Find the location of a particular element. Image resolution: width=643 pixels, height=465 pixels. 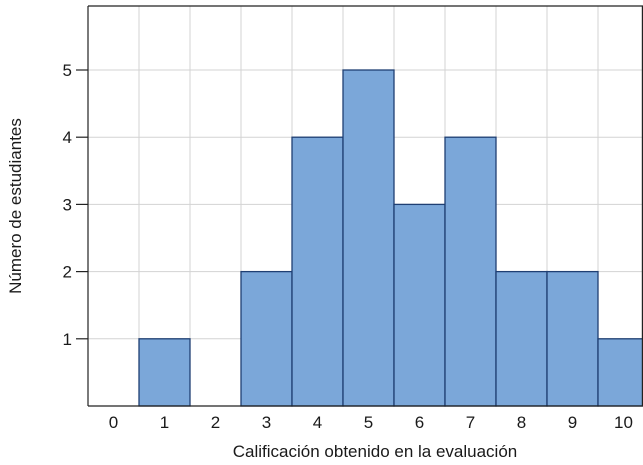

x-tick-label: 1 is located at coordinates (164, 422).